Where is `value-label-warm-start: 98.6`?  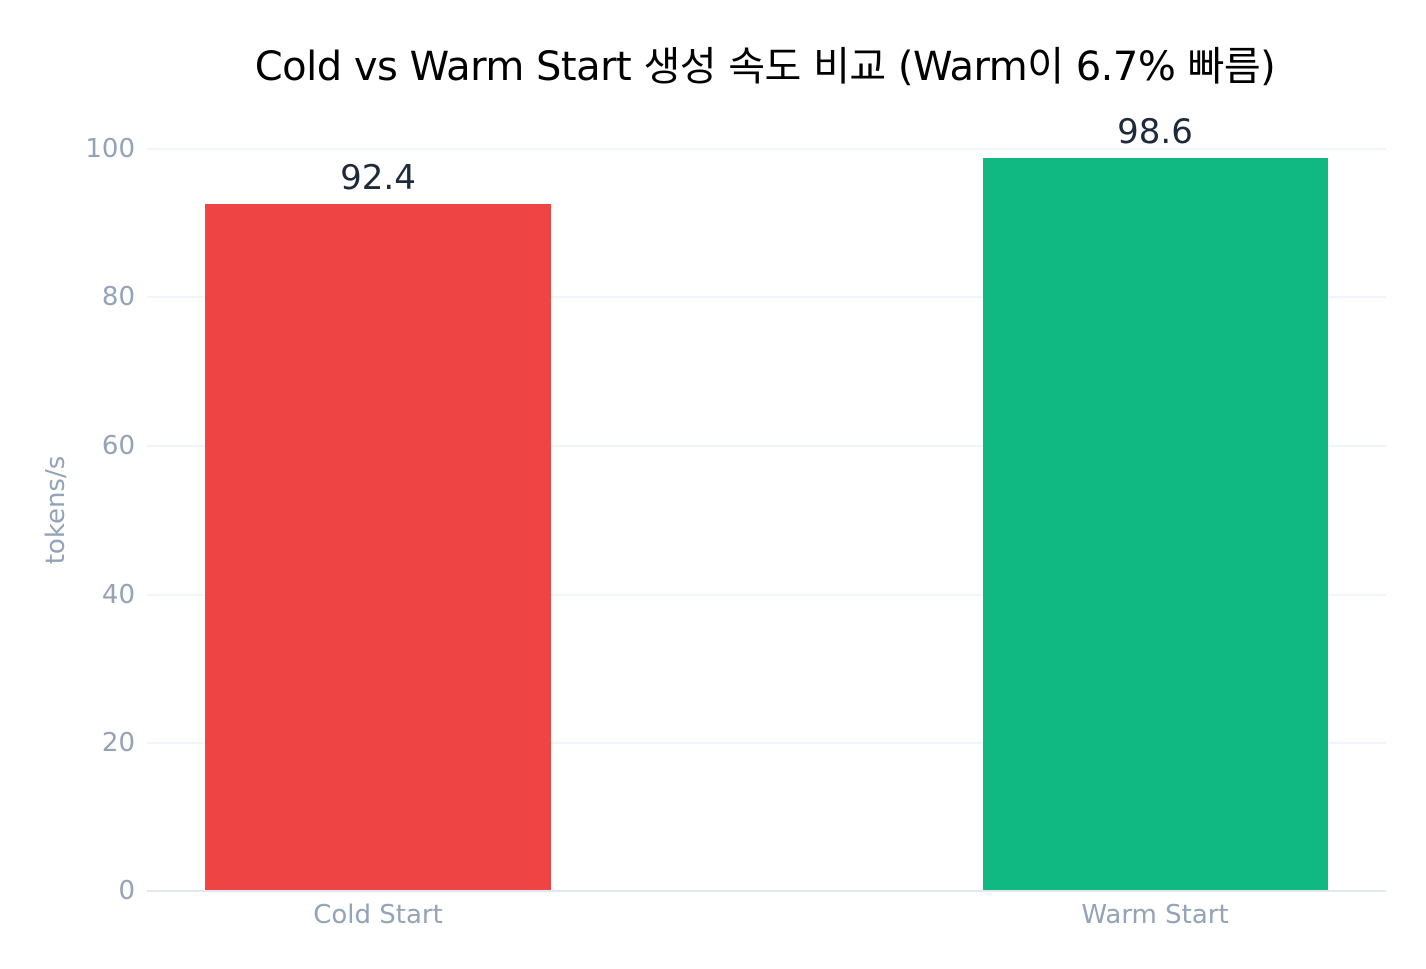 value-label-warm-start: 98.6 is located at coordinates (1155, 132).